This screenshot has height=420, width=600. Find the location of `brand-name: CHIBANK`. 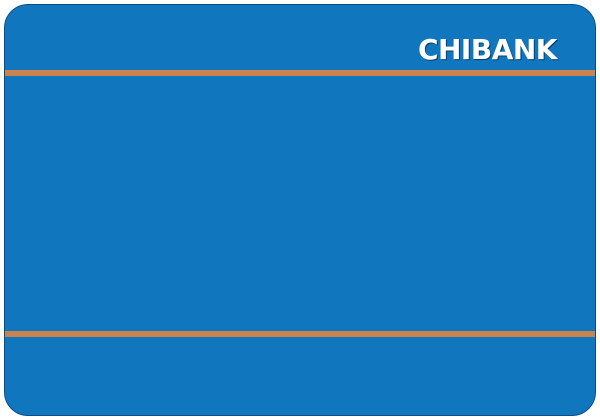

brand-name: CHIBANK is located at coordinates (487, 49).